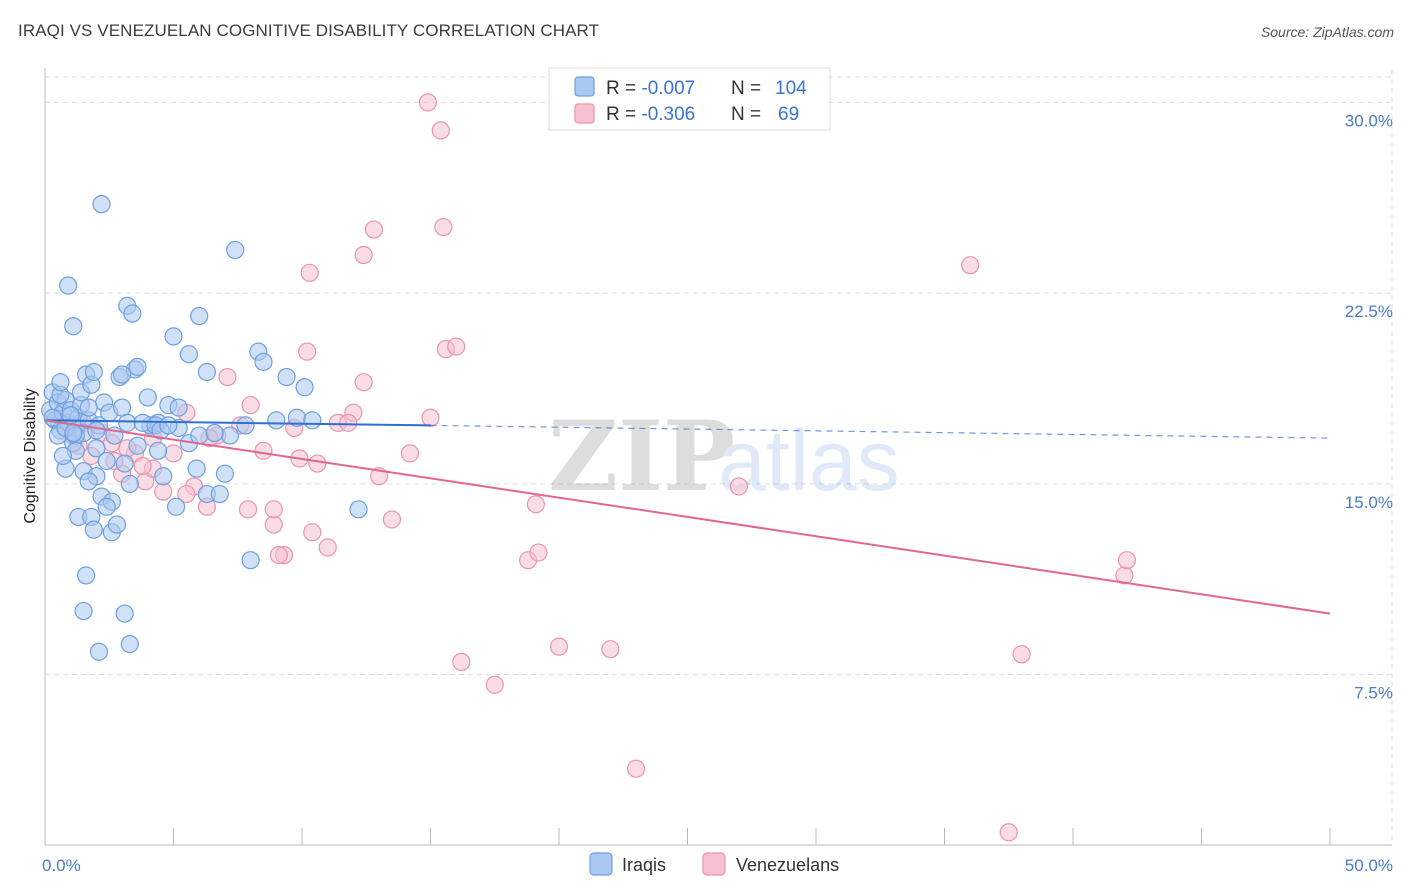  What do you see at coordinates (668, 114) in the screenshot?
I see `legend-venezuelans-r-value: -0.306` at bounding box center [668, 114].